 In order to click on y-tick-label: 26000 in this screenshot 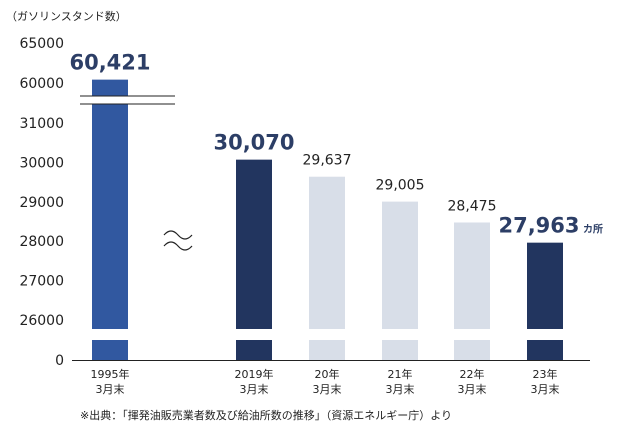, I will do `click(41, 321)`.